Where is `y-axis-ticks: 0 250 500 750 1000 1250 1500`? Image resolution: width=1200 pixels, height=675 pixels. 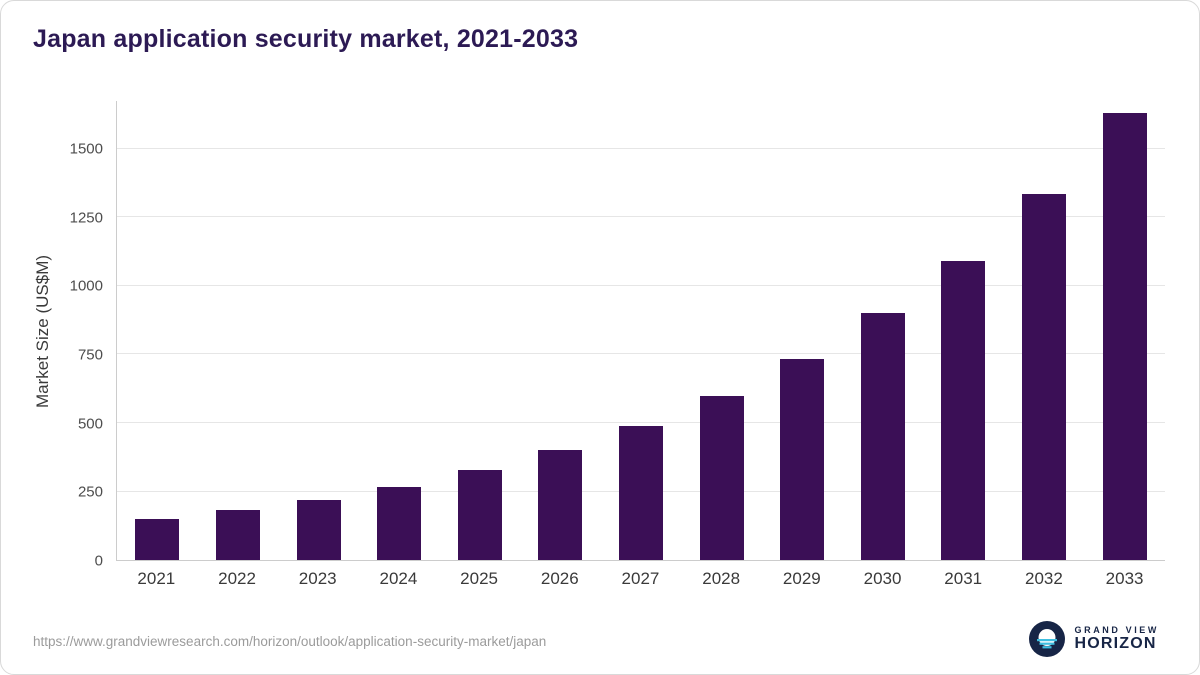 y-axis-ticks: 0 250 500 750 1000 1250 1500 is located at coordinates (84, 335).